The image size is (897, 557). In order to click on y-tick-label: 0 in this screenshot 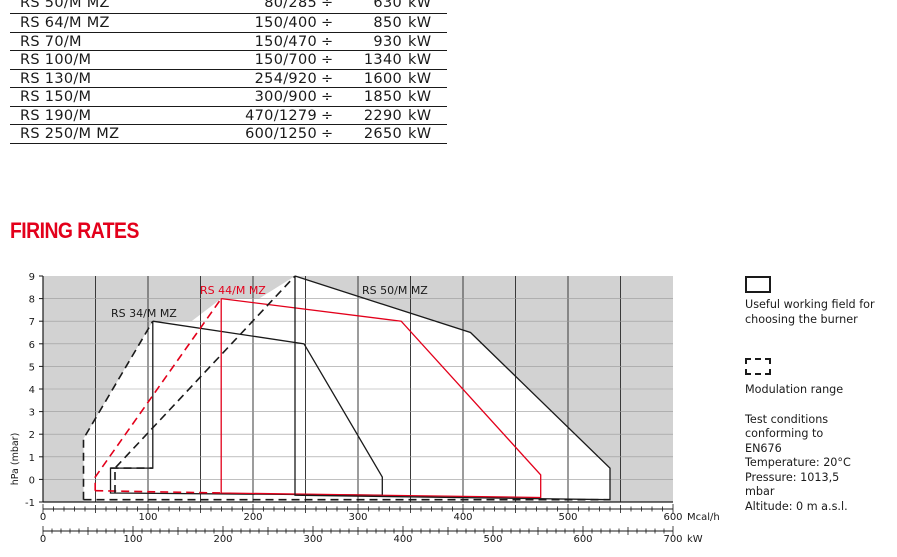, I will do `click(32, 480)`.